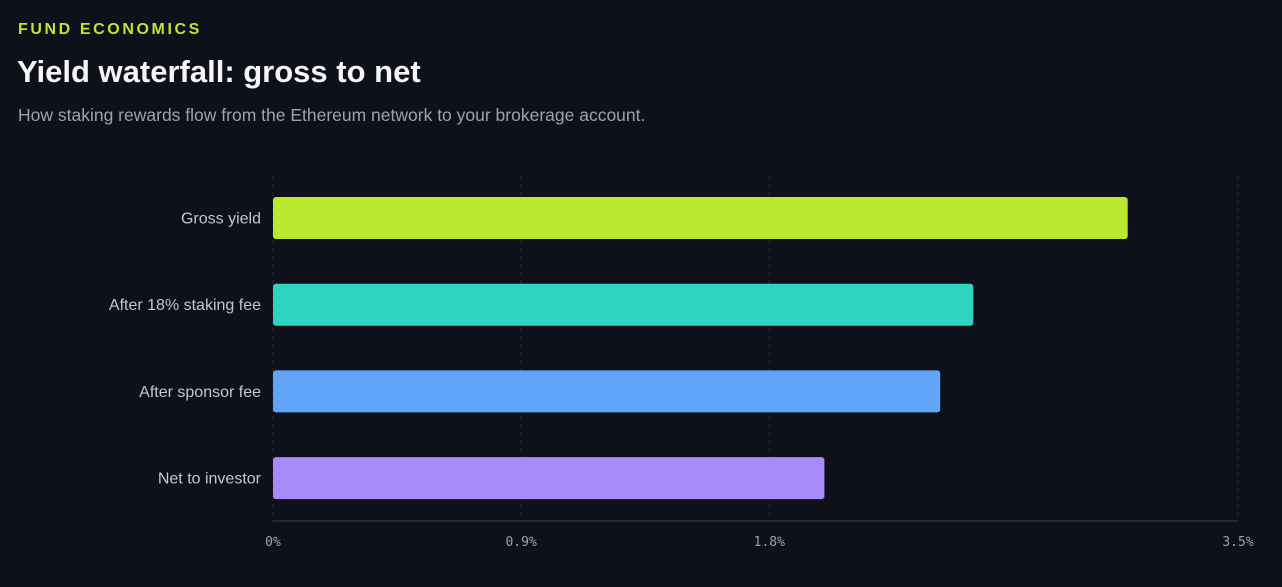 This screenshot has height=587, width=1282. I want to click on x-tick-label: 0%, so click(273, 542).